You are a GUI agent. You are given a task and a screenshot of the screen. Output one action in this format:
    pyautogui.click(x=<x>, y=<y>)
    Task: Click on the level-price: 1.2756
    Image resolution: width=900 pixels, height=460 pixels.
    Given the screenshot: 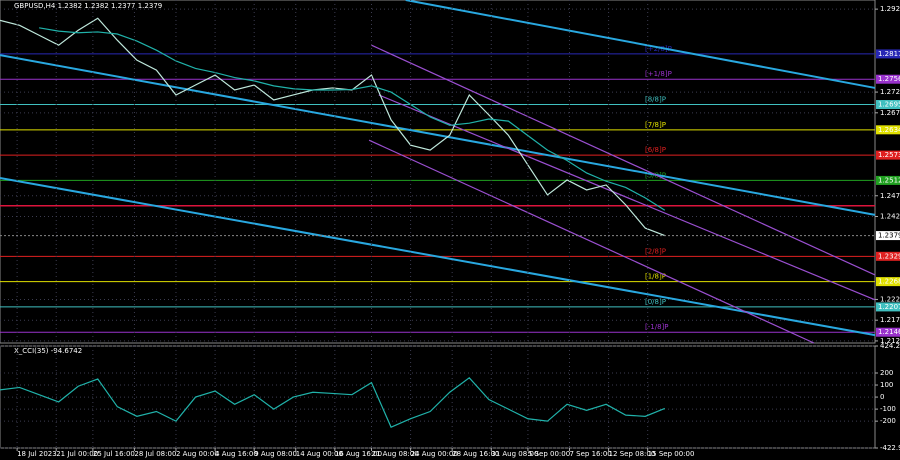 What is the action you would take?
    pyautogui.click(x=889, y=79)
    